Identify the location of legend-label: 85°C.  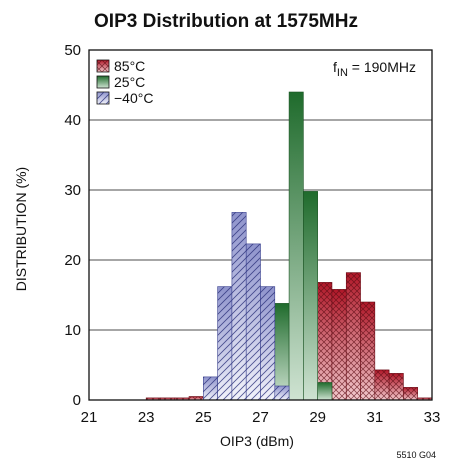
(129, 66).